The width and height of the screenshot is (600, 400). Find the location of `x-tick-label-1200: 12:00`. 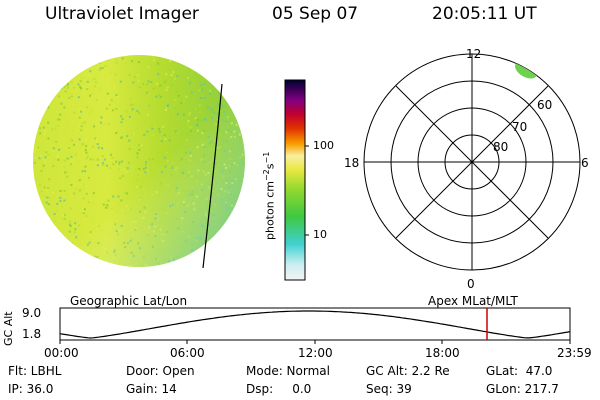

x-tick-label-1200: 12:00 is located at coordinates (315, 353).